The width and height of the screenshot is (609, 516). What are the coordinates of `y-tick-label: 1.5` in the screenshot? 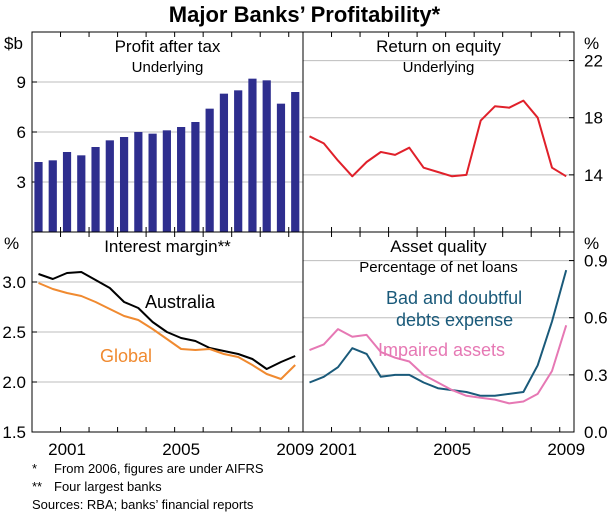 It's located at (14, 432).